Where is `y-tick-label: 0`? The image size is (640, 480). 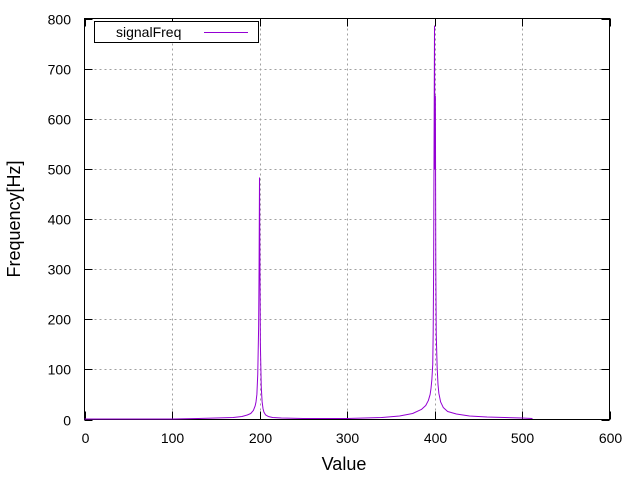 y-tick-label: 0 is located at coordinates (67, 421).